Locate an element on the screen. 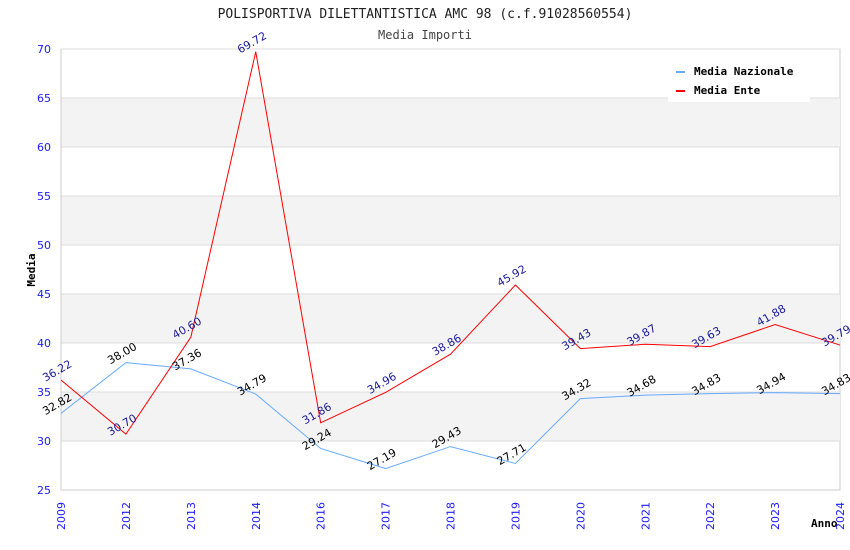 This screenshot has width=850, height=550. y-tick-label: 45 is located at coordinates (44, 294).